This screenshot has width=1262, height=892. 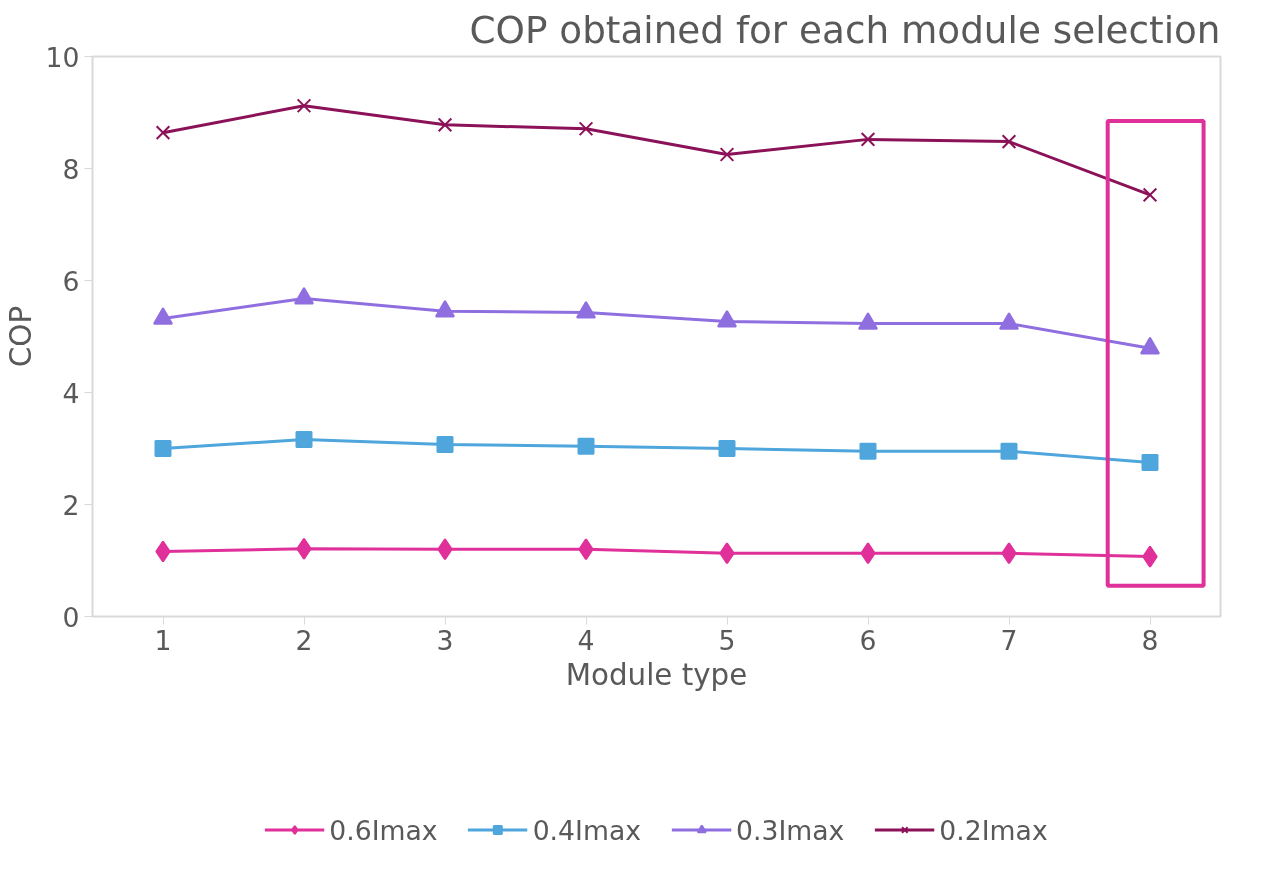 I want to click on x-tick-label: 7, so click(x=1009, y=640).